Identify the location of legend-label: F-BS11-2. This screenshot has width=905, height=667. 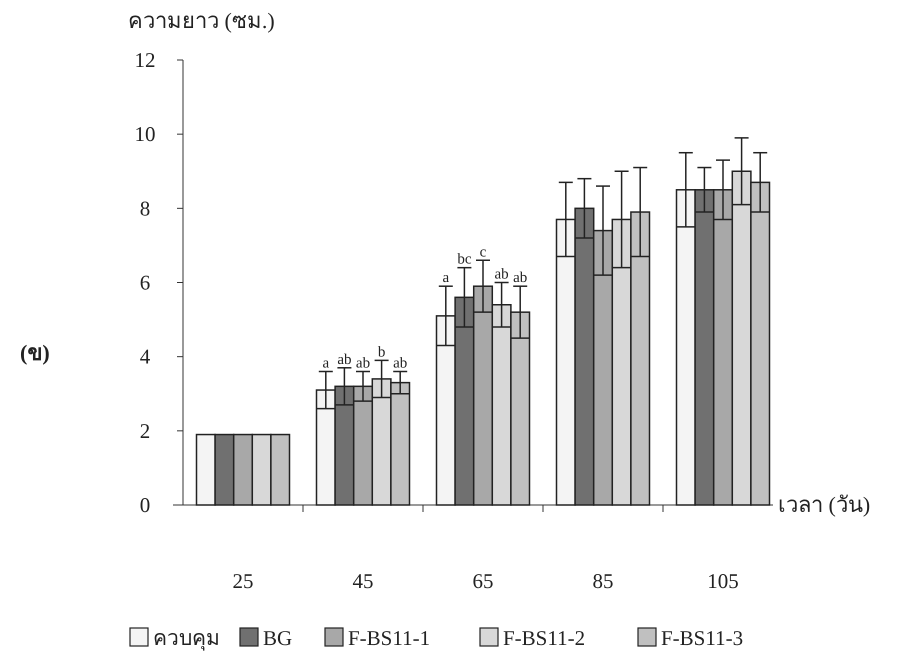
(544, 638).